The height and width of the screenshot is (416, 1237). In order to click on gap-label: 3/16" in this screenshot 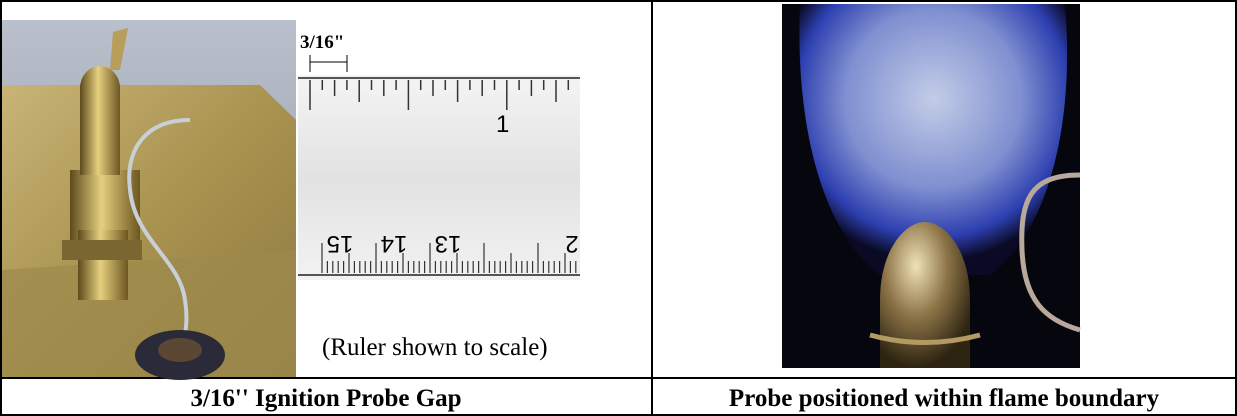, I will do `click(322, 42)`.